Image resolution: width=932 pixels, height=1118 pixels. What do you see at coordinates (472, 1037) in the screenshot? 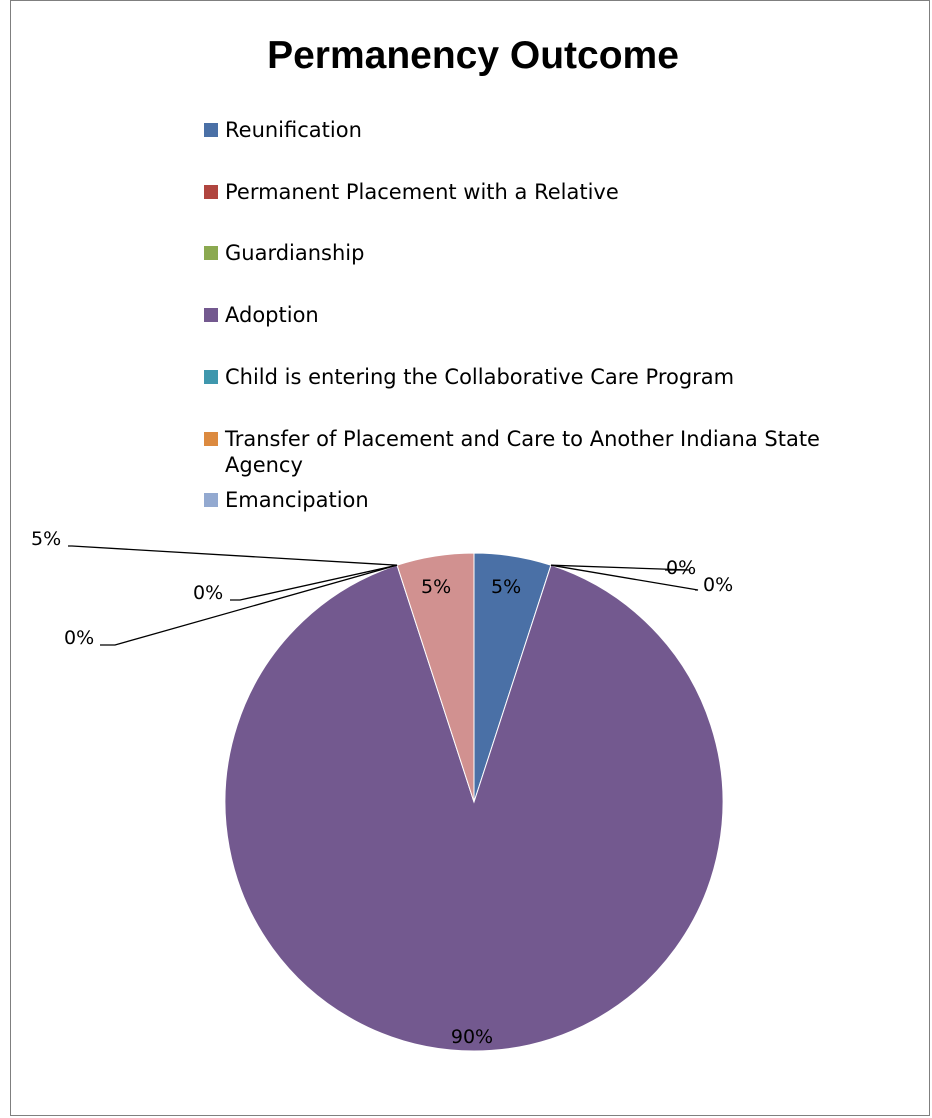
I see `data-label: 90%` at bounding box center [472, 1037].